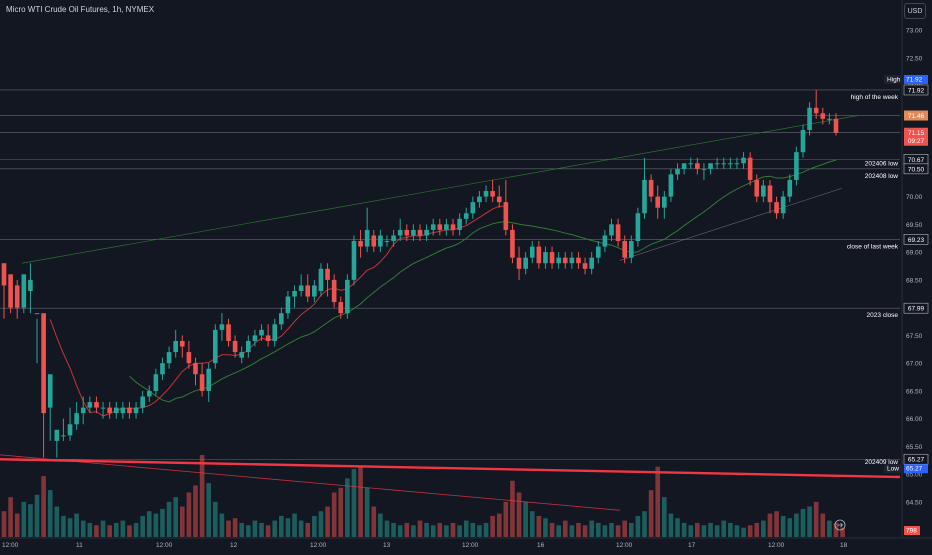 The height and width of the screenshot is (555, 932). What do you see at coordinates (916, 136) in the screenshot?
I see `current-price-box` at bounding box center [916, 136].